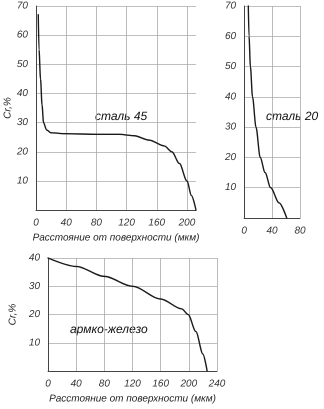  What do you see at coordinates (217, 384) in the screenshot?
I see `x-tick-label: 240` at bounding box center [217, 384].